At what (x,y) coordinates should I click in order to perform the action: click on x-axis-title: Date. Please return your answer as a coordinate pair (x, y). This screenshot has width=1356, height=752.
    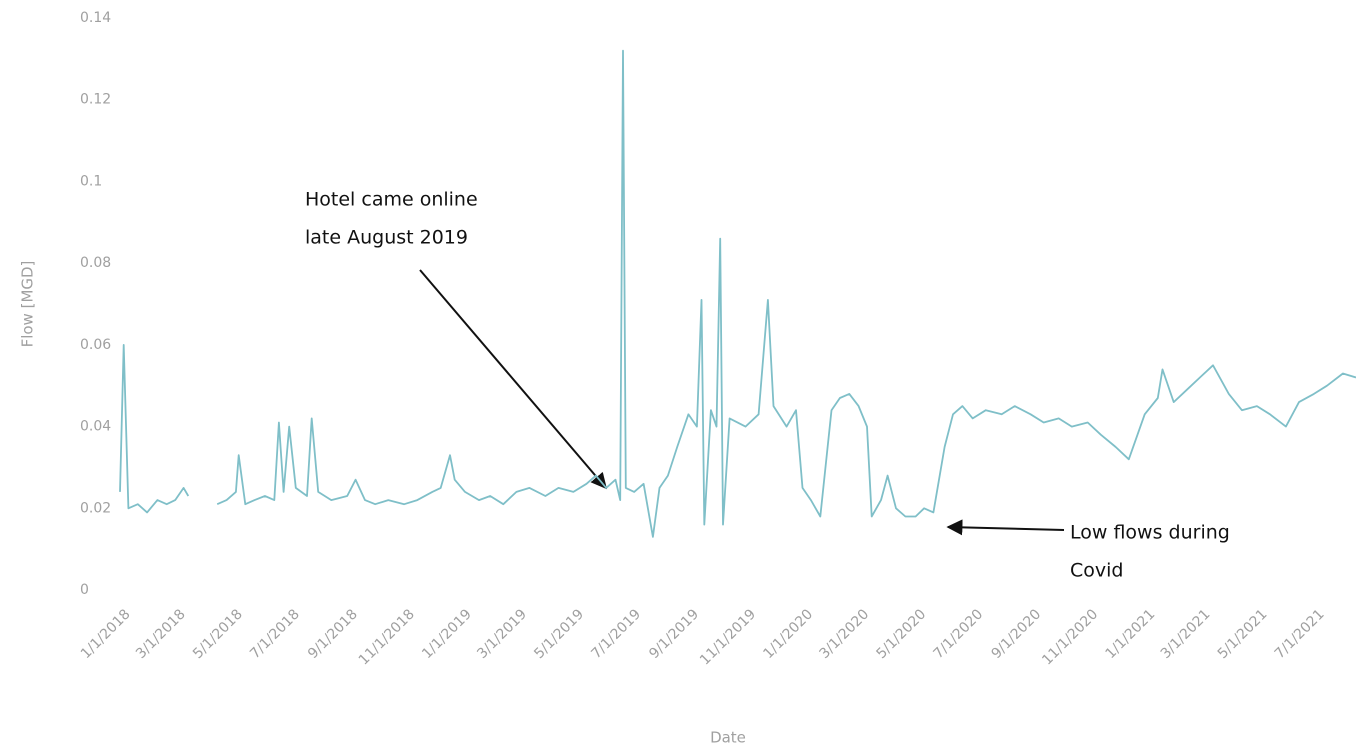
    Looking at the image, I should click on (728, 738).